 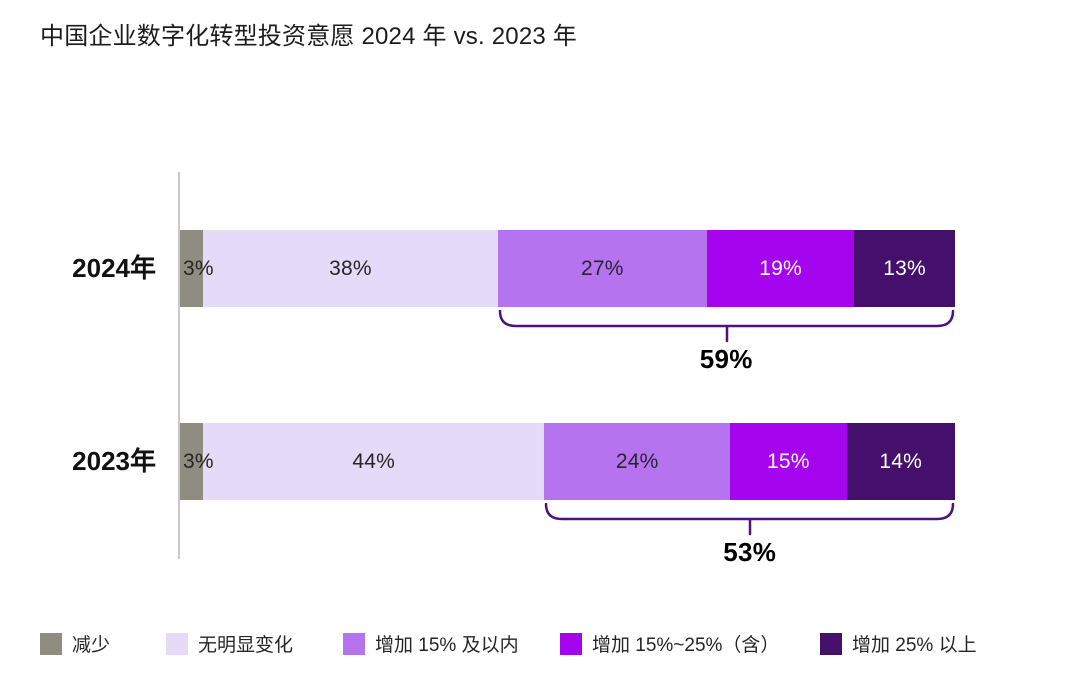 What do you see at coordinates (750, 552) in the screenshot?
I see `increase-total-label: 53%` at bounding box center [750, 552].